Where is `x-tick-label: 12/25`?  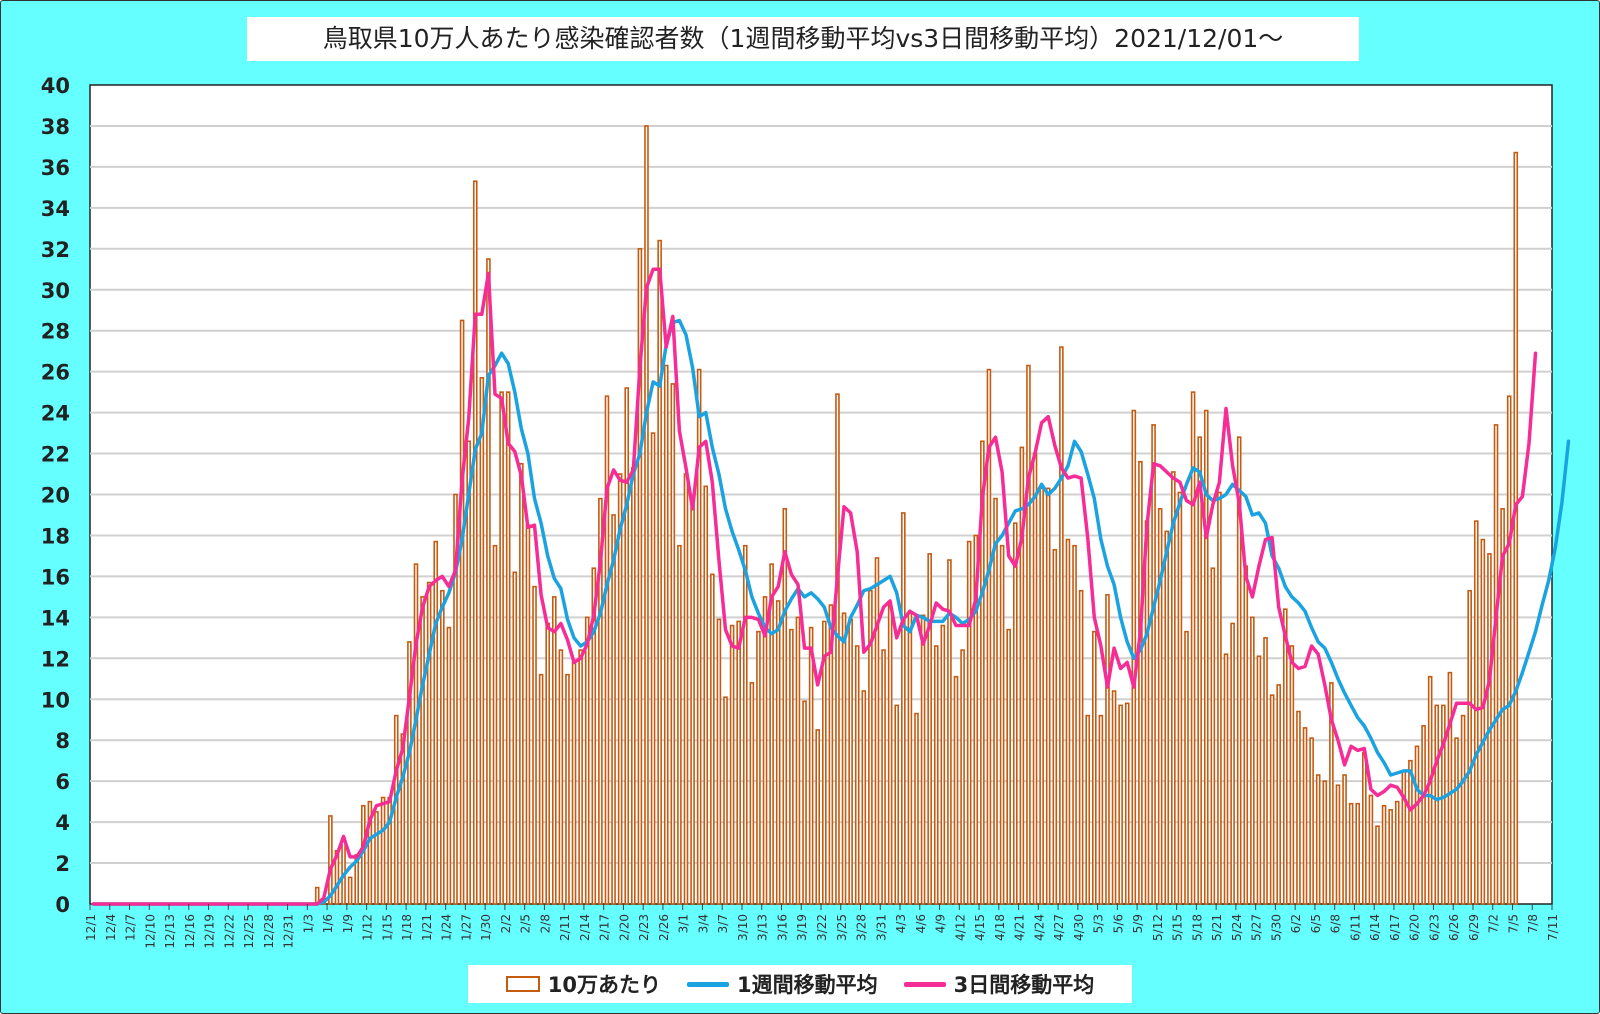 x-tick-label: 12/25 is located at coordinates (249, 931).